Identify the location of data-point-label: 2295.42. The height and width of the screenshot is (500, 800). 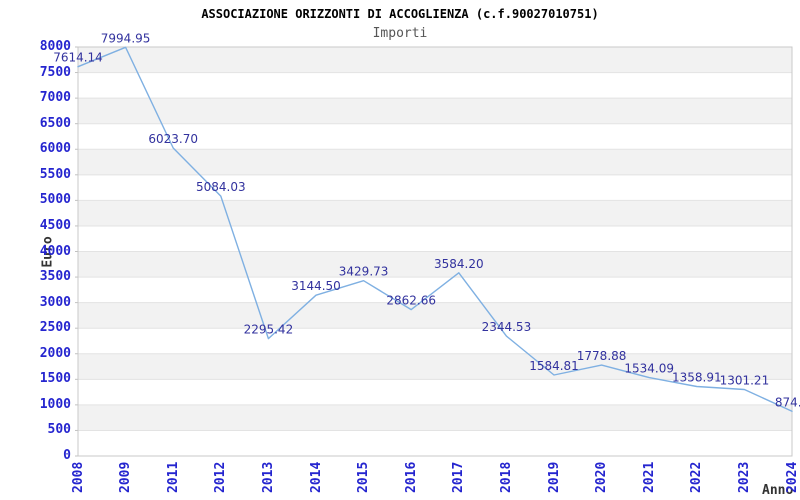
(269, 330).